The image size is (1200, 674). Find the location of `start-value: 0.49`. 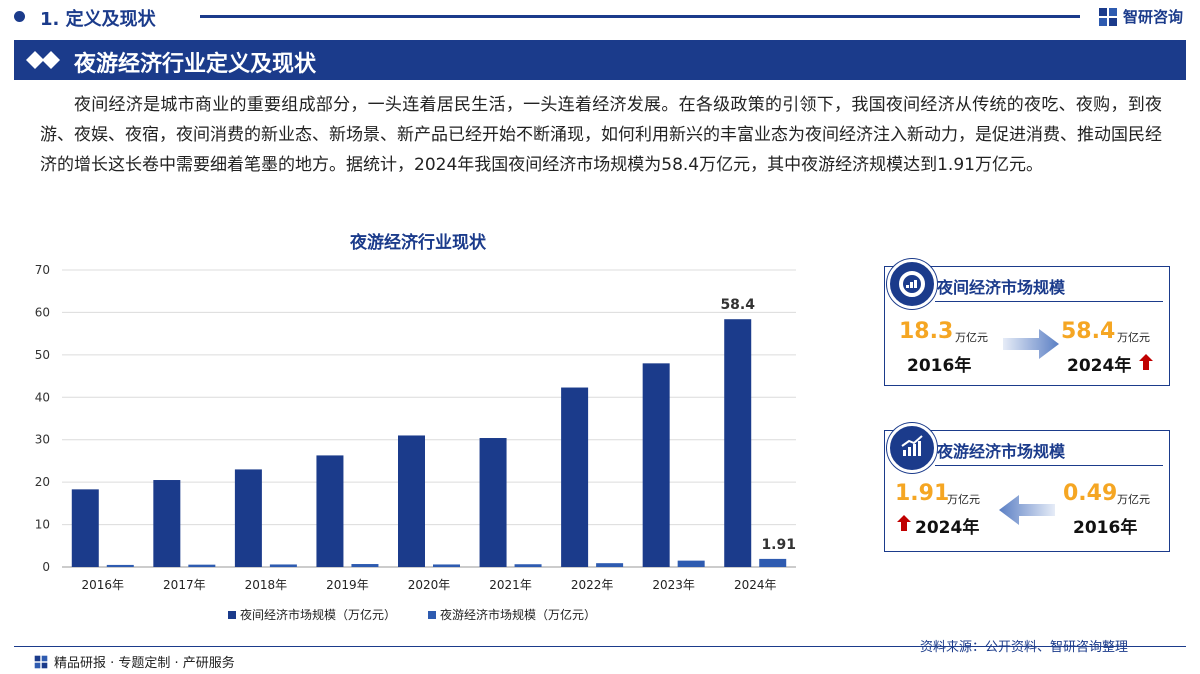

start-value: 0.49 is located at coordinates (1090, 493).